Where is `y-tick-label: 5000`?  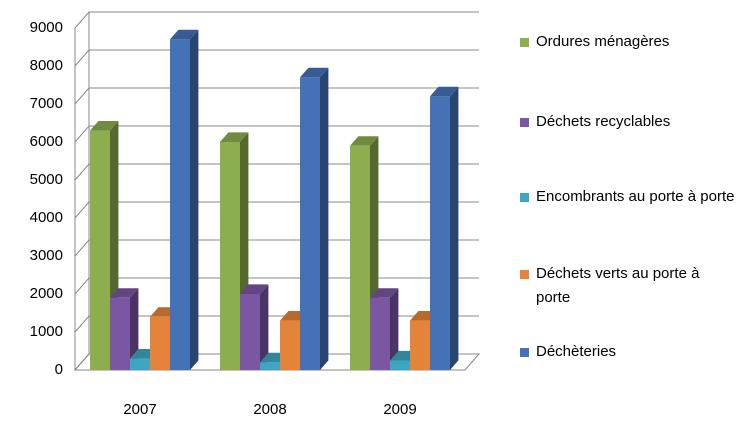 y-tick-label: 5000 is located at coordinates (46, 179).